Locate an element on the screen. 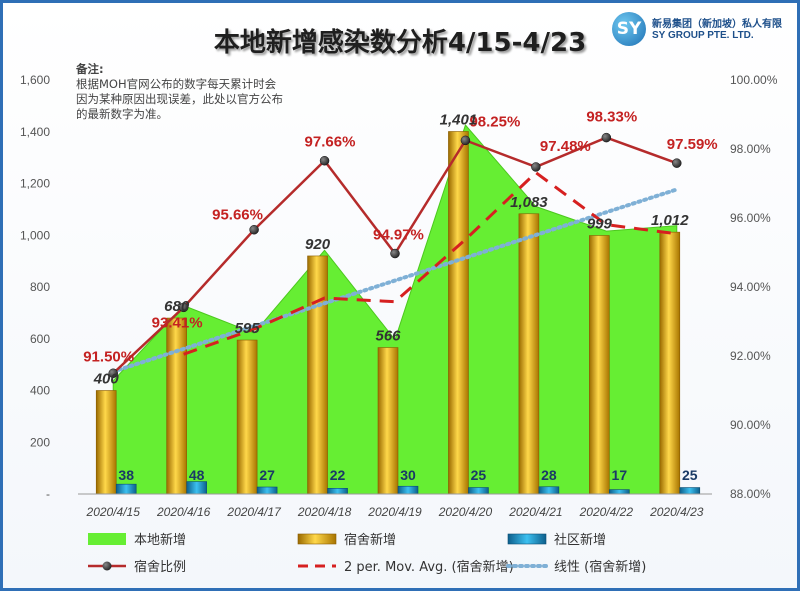 The width and height of the screenshot is (800, 591). legend-swatch-area is located at coordinates (107, 539).